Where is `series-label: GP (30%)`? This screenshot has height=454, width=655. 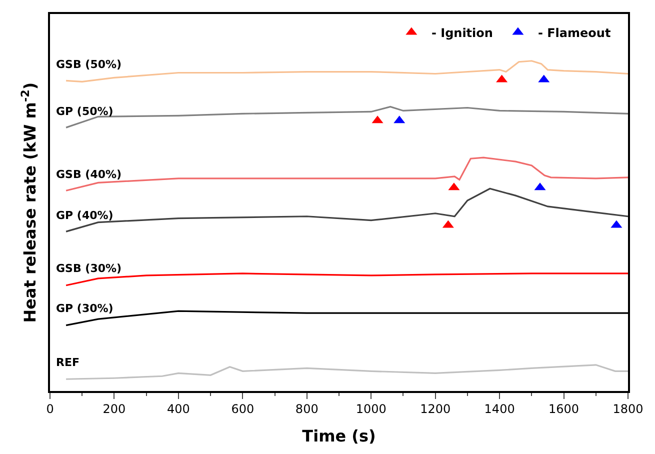 series-label: GP (30%) is located at coordinates (85, 308).